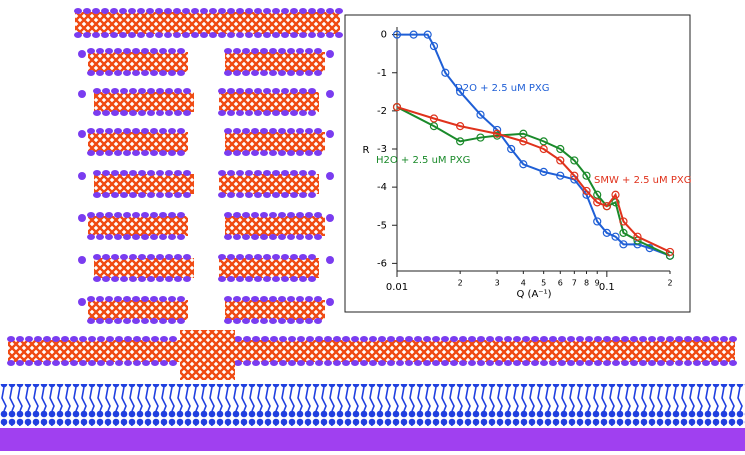  I want to click on supported-bilayer, so click(372, 405).